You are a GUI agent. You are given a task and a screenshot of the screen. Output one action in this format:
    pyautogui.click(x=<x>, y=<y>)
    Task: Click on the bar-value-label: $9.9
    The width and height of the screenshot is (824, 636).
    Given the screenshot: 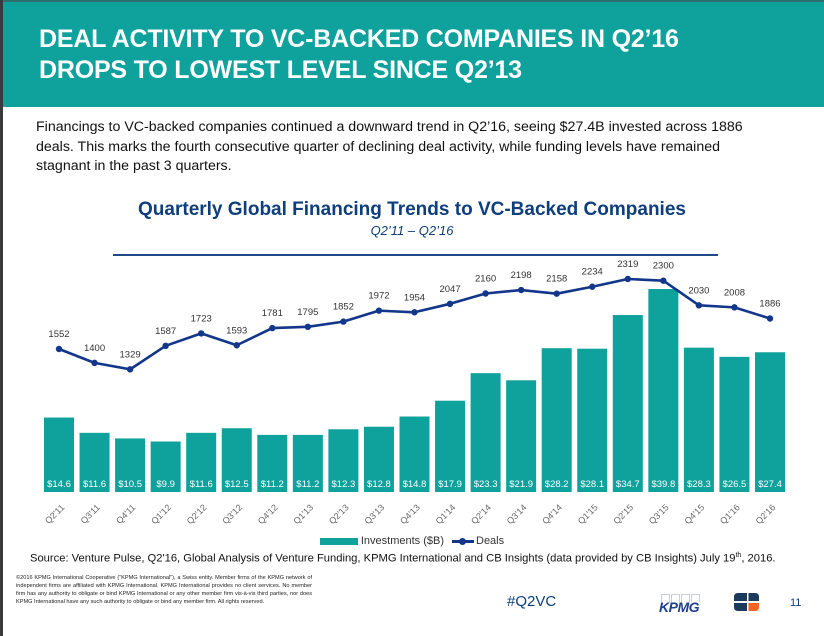 What is the action you would take?
    pyautogui.click(x=165, y=484)
    